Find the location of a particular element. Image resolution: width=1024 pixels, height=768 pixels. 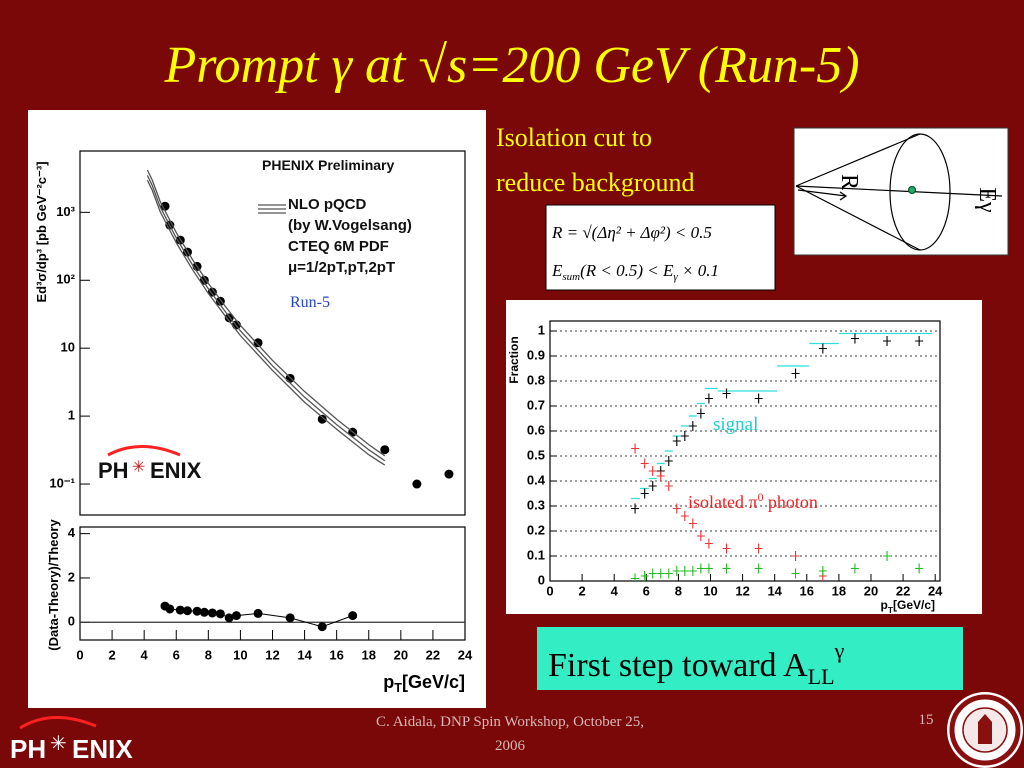

annotation: isolated π0 photon is located at coordinates (753, 501).